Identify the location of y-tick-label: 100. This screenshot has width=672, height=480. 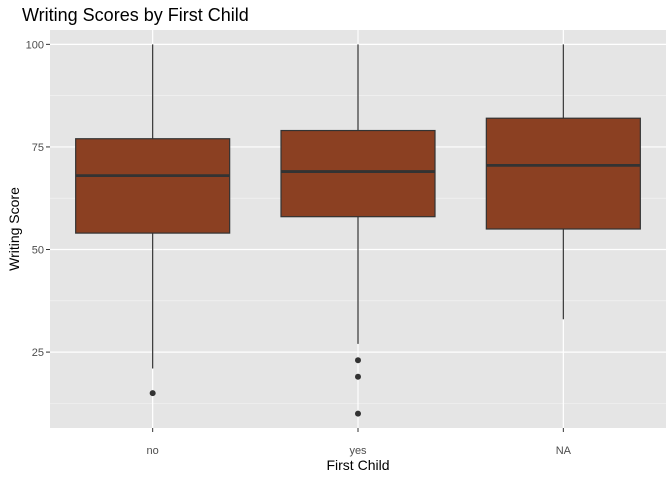
(35, 45).